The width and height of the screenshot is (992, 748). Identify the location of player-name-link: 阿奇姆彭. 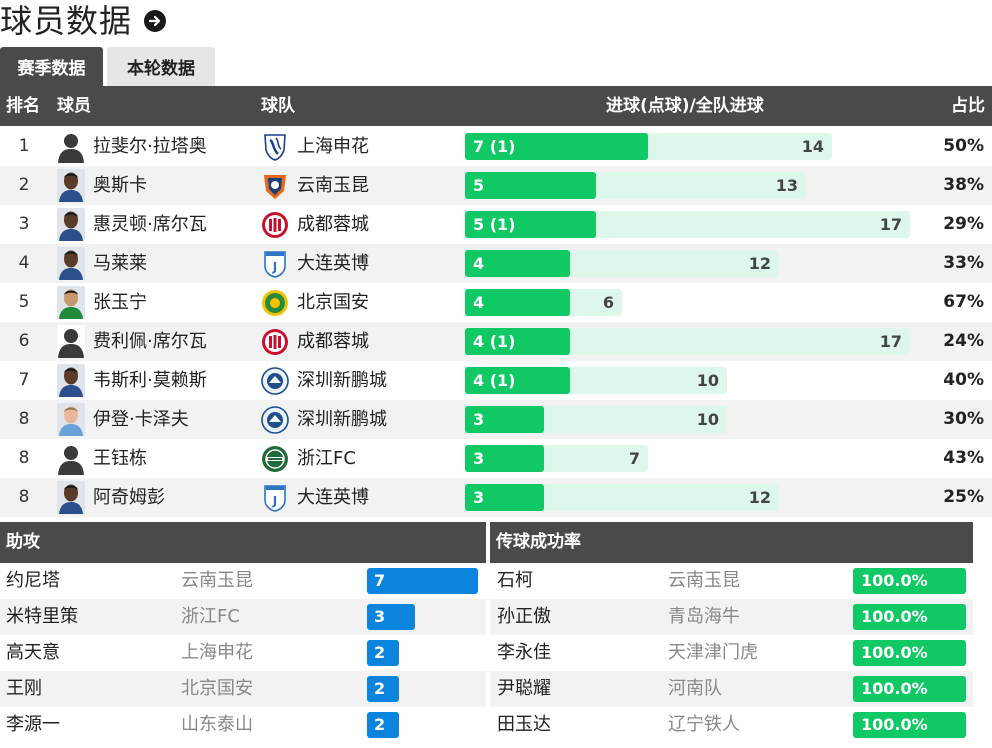
(129, 497).